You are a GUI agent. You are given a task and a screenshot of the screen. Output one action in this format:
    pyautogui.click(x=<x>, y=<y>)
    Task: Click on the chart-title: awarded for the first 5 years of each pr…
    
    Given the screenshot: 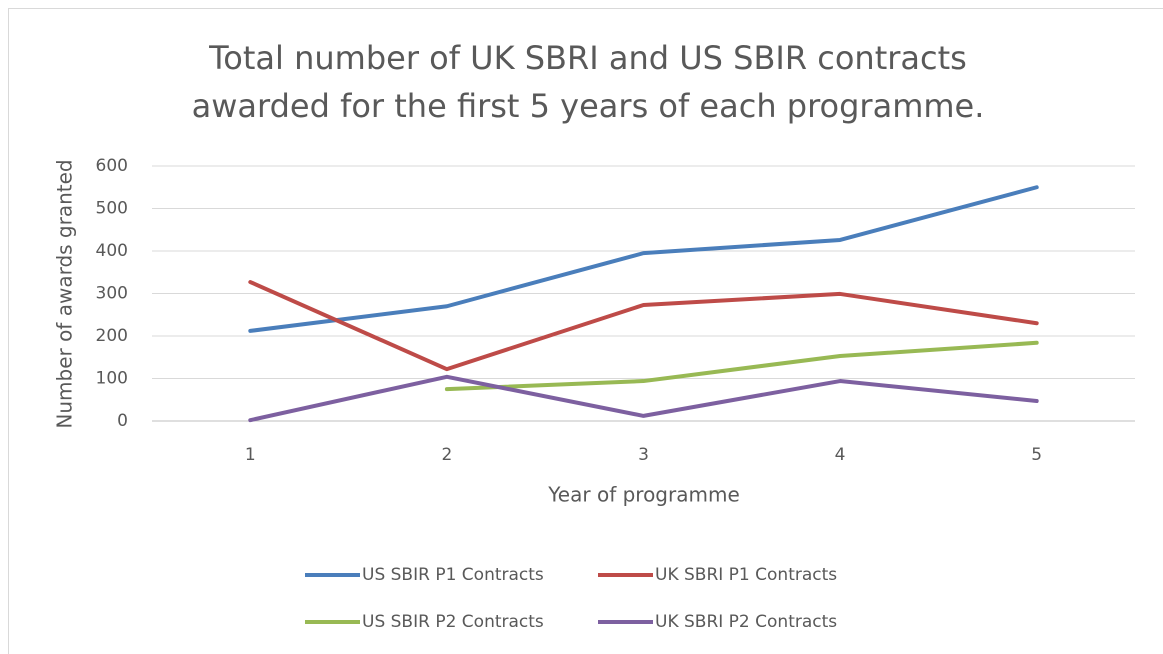 What is the action you would take?
    pyautogui.click(x=588, y=106)
    